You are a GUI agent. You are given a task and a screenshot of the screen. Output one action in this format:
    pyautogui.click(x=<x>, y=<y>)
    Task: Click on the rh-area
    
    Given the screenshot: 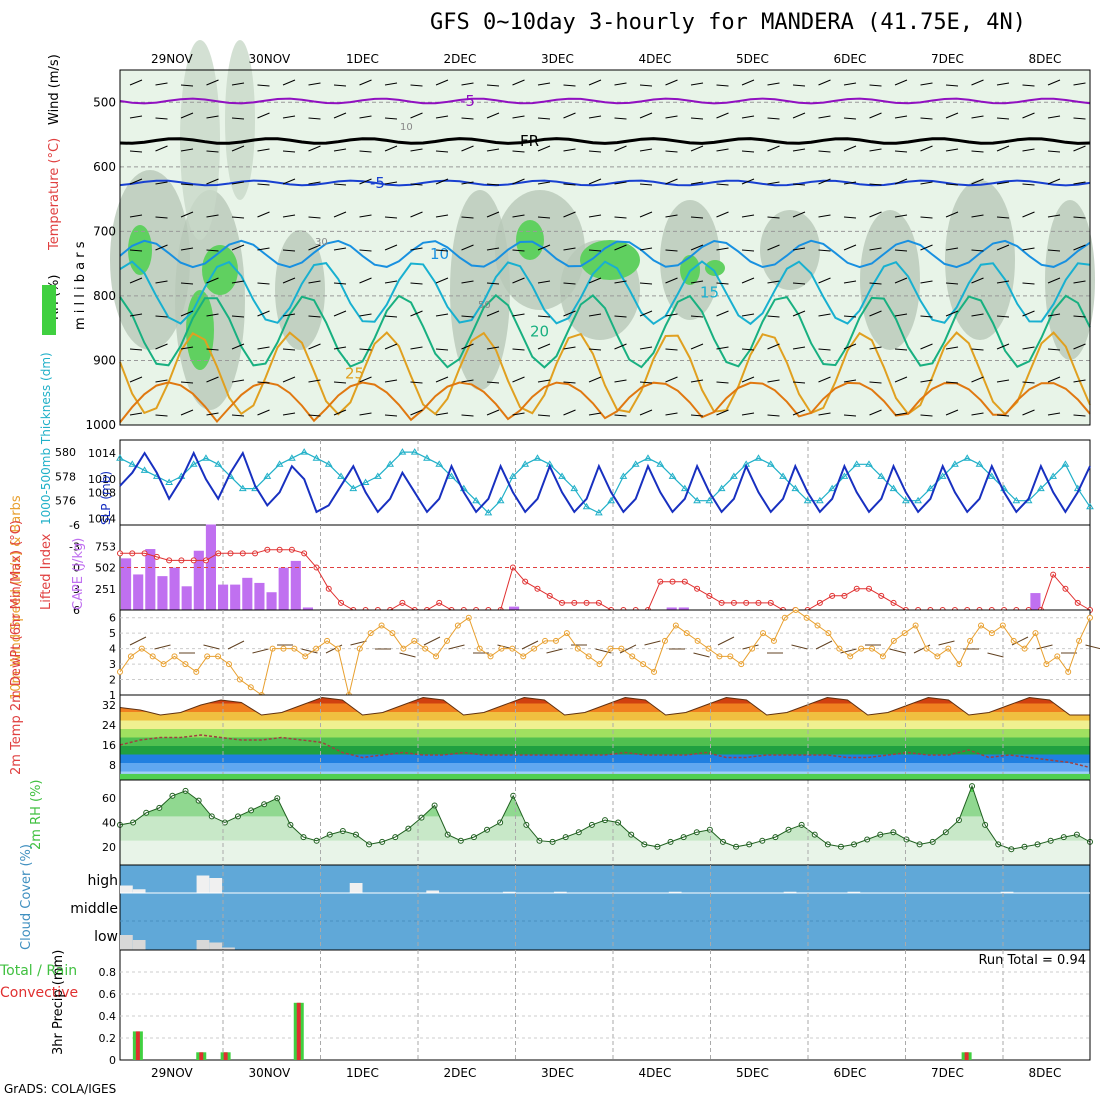 What is the action you would take?
    pyautogui.click(x=1070, y=280)
    